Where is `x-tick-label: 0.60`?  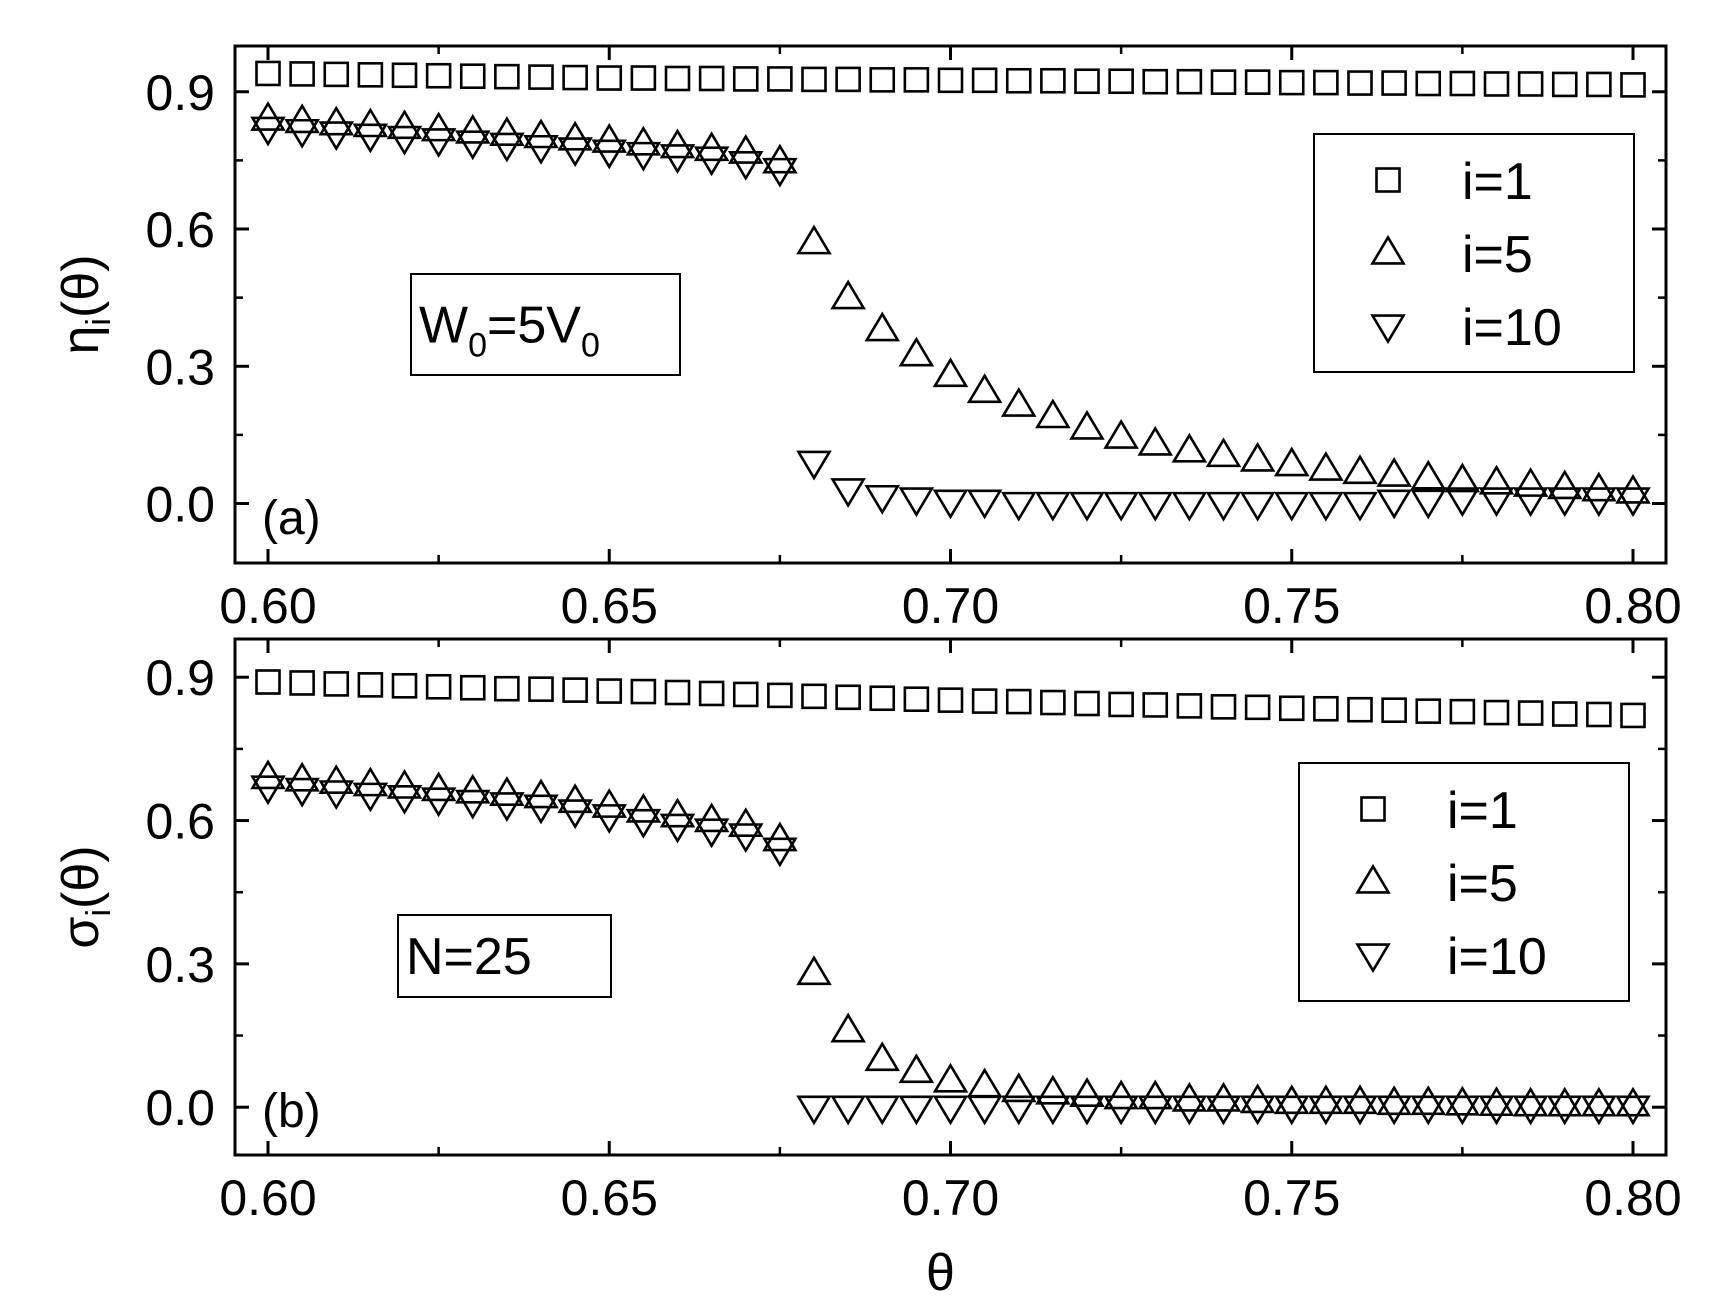
x-tick-label: 0.60 is located at coordinates (267, 1198).